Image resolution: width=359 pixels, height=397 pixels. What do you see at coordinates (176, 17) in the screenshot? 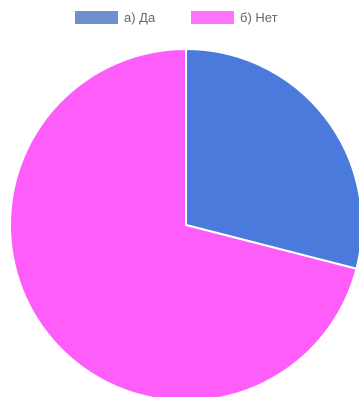
I see `legend: а) Да б) Нет` at bounding box center [176, 17].